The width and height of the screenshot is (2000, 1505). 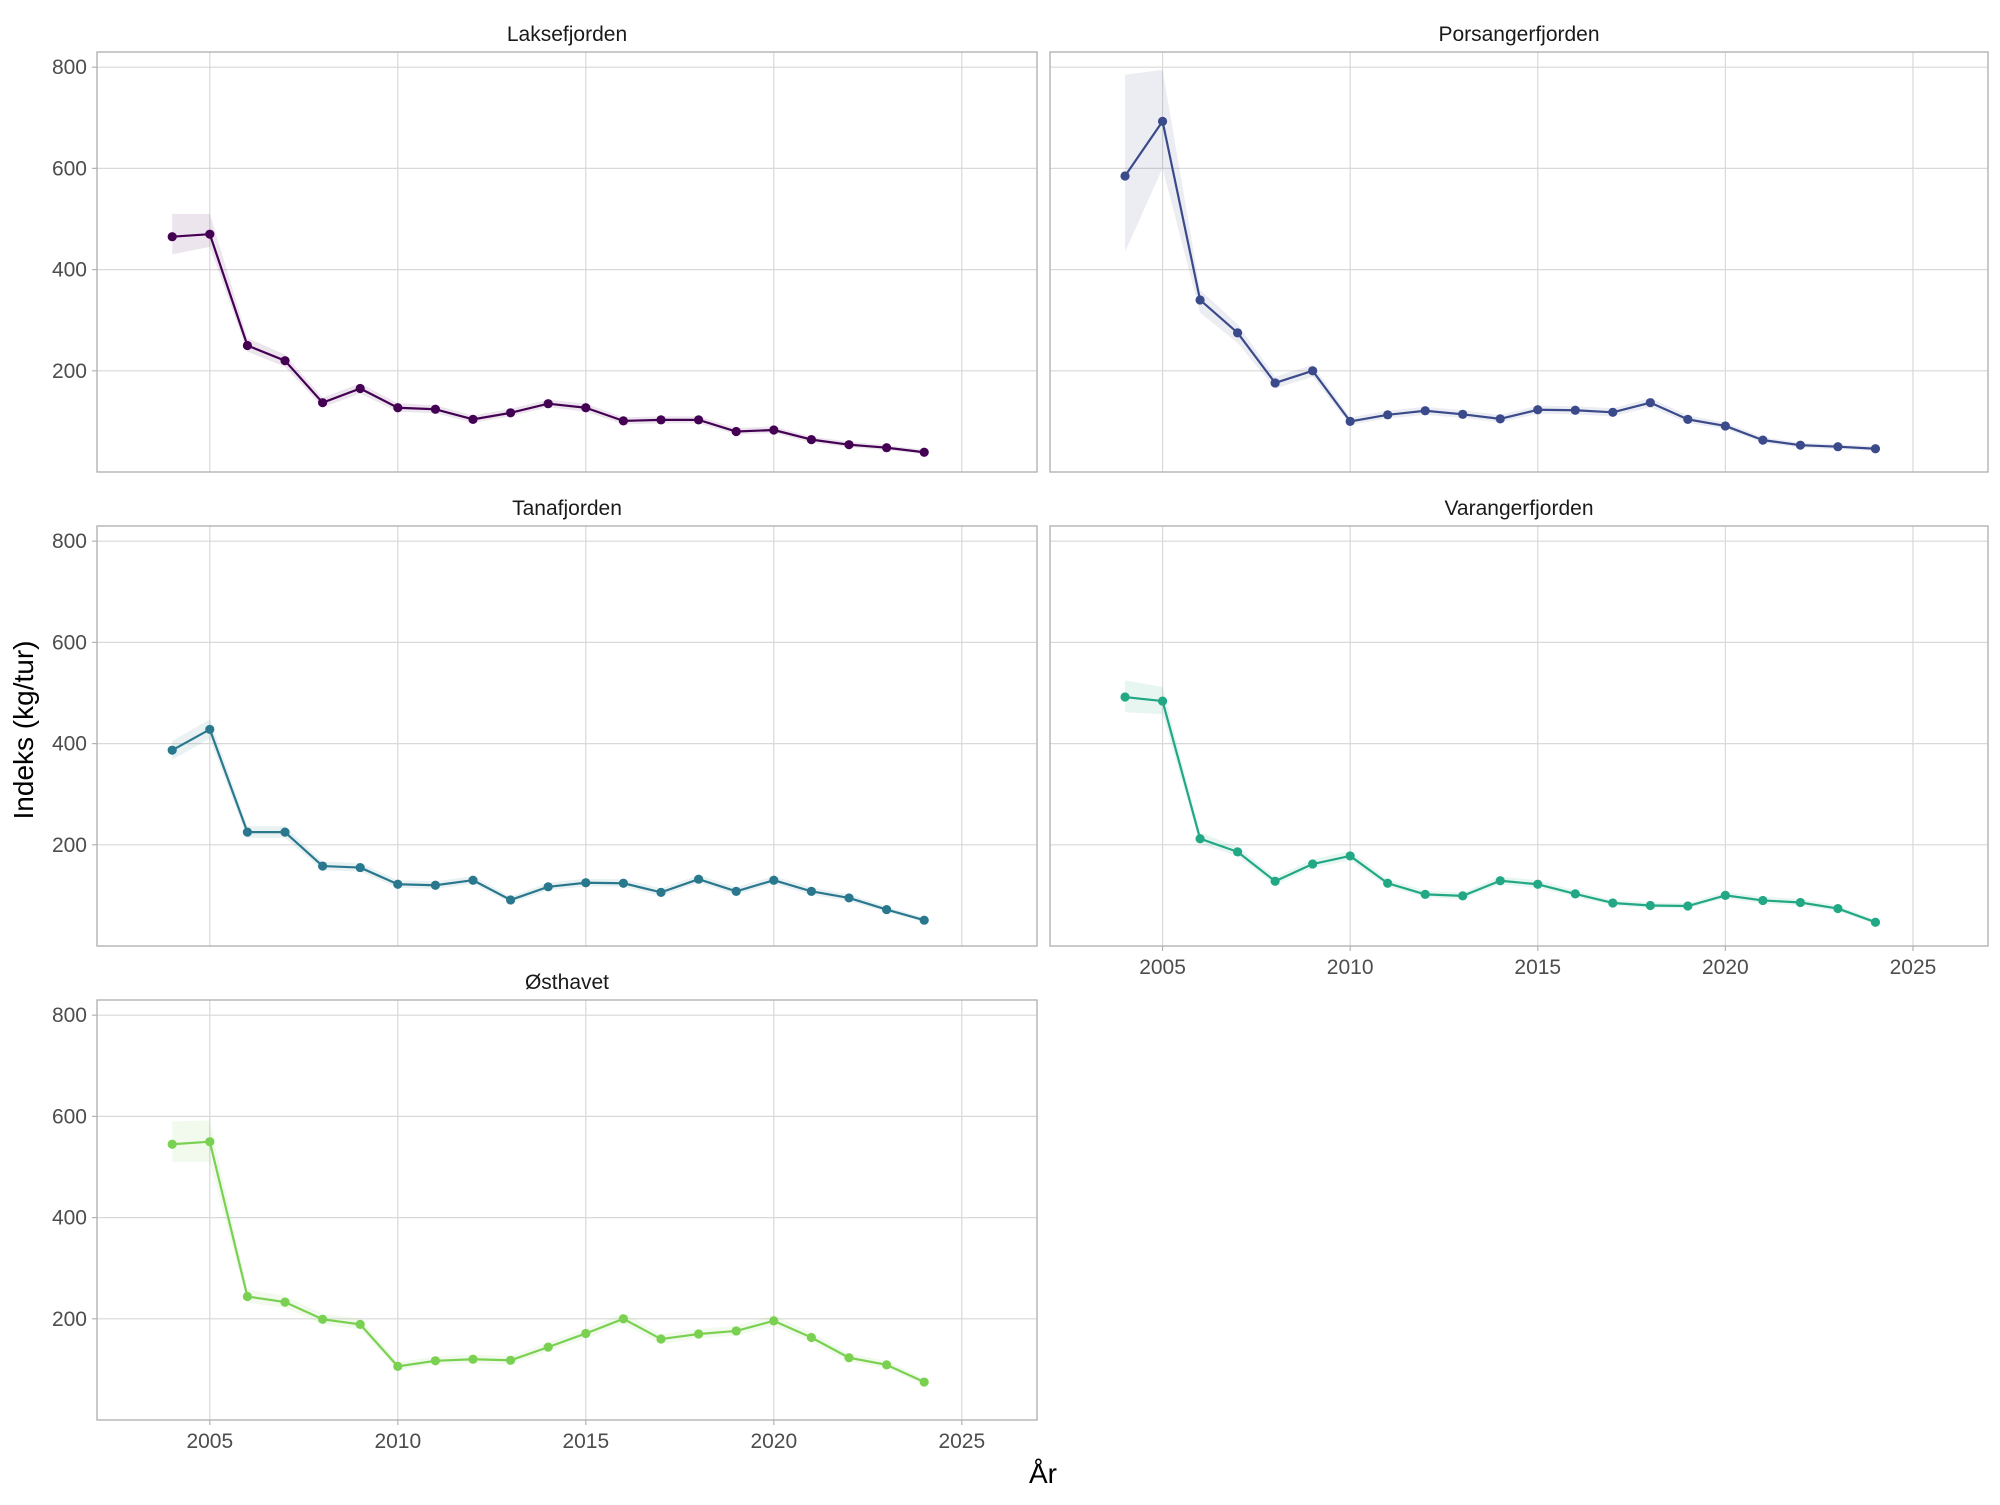 I want to click on panel-tanafjorden: Tanafjorden 200 400 600 800, so click(x=545, y=722).